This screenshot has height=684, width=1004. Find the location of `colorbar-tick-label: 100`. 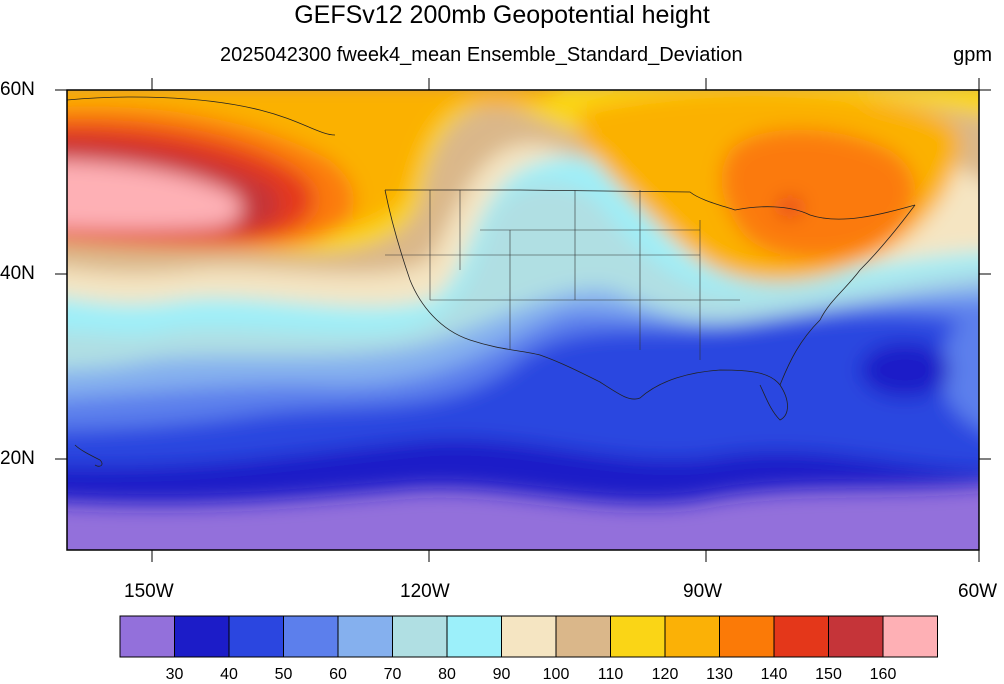

colorbar-tick-label: 100 is located at coordinates (556, 674).